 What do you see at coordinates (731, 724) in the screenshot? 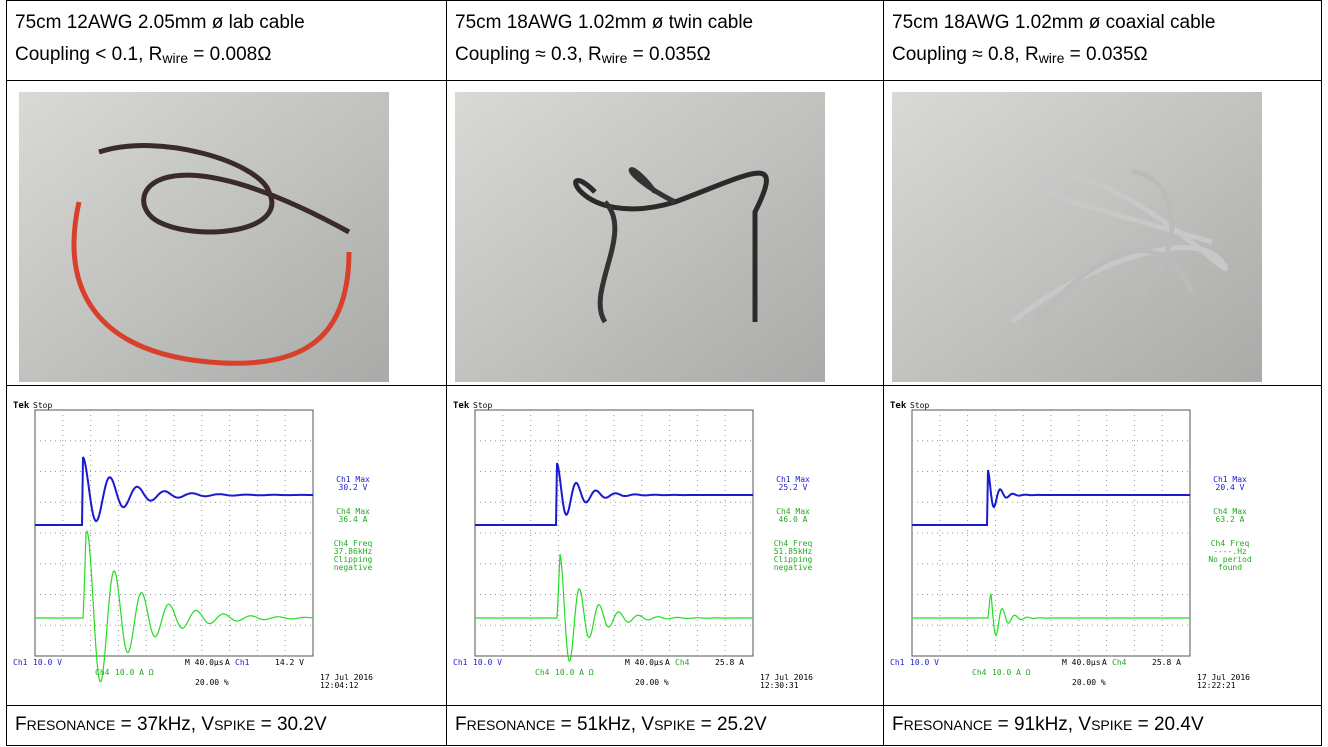
I see `v-value: = 25.2V` at bounding box center [731, 724].